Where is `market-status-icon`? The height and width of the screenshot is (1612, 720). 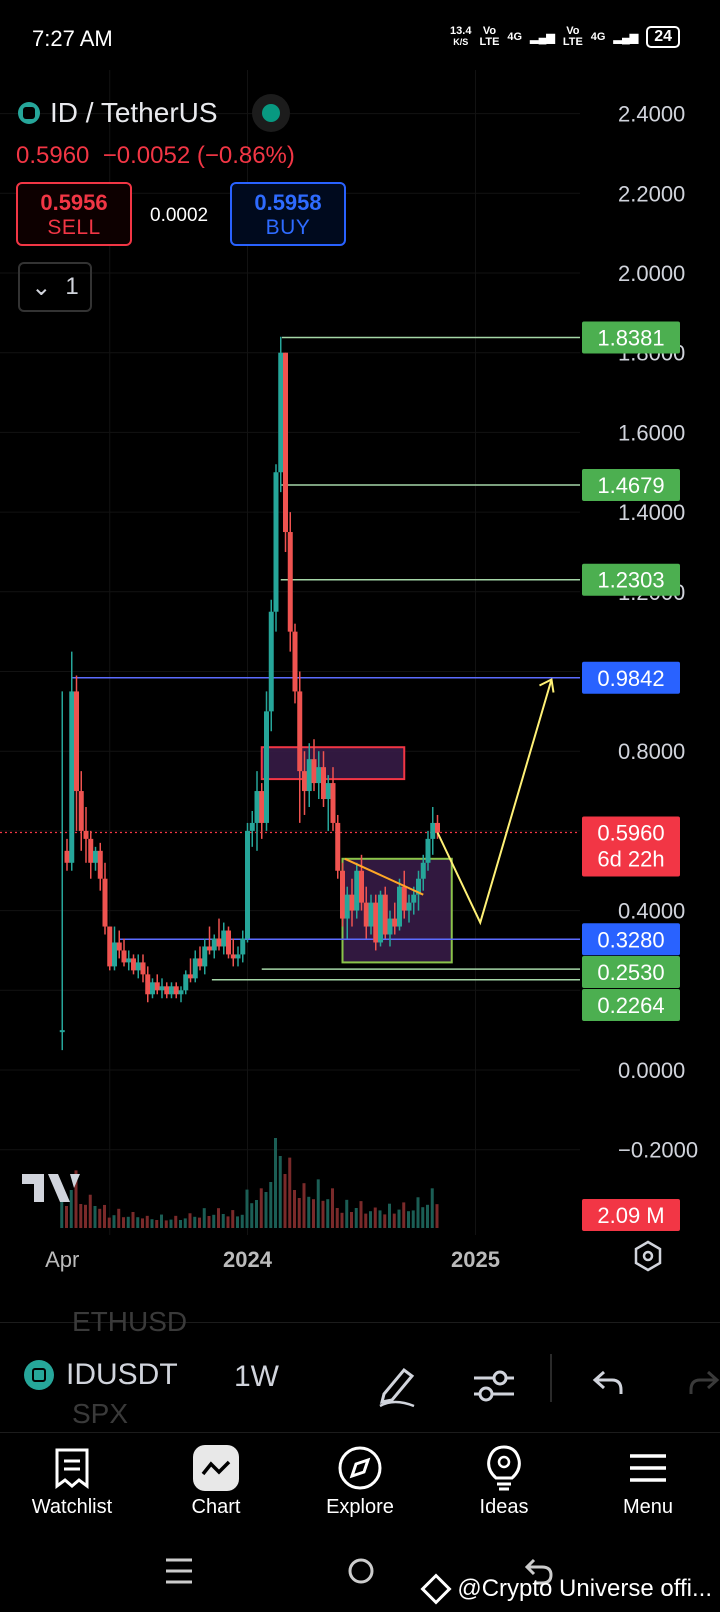
market-status-icon is located at coordinates (270, 113).